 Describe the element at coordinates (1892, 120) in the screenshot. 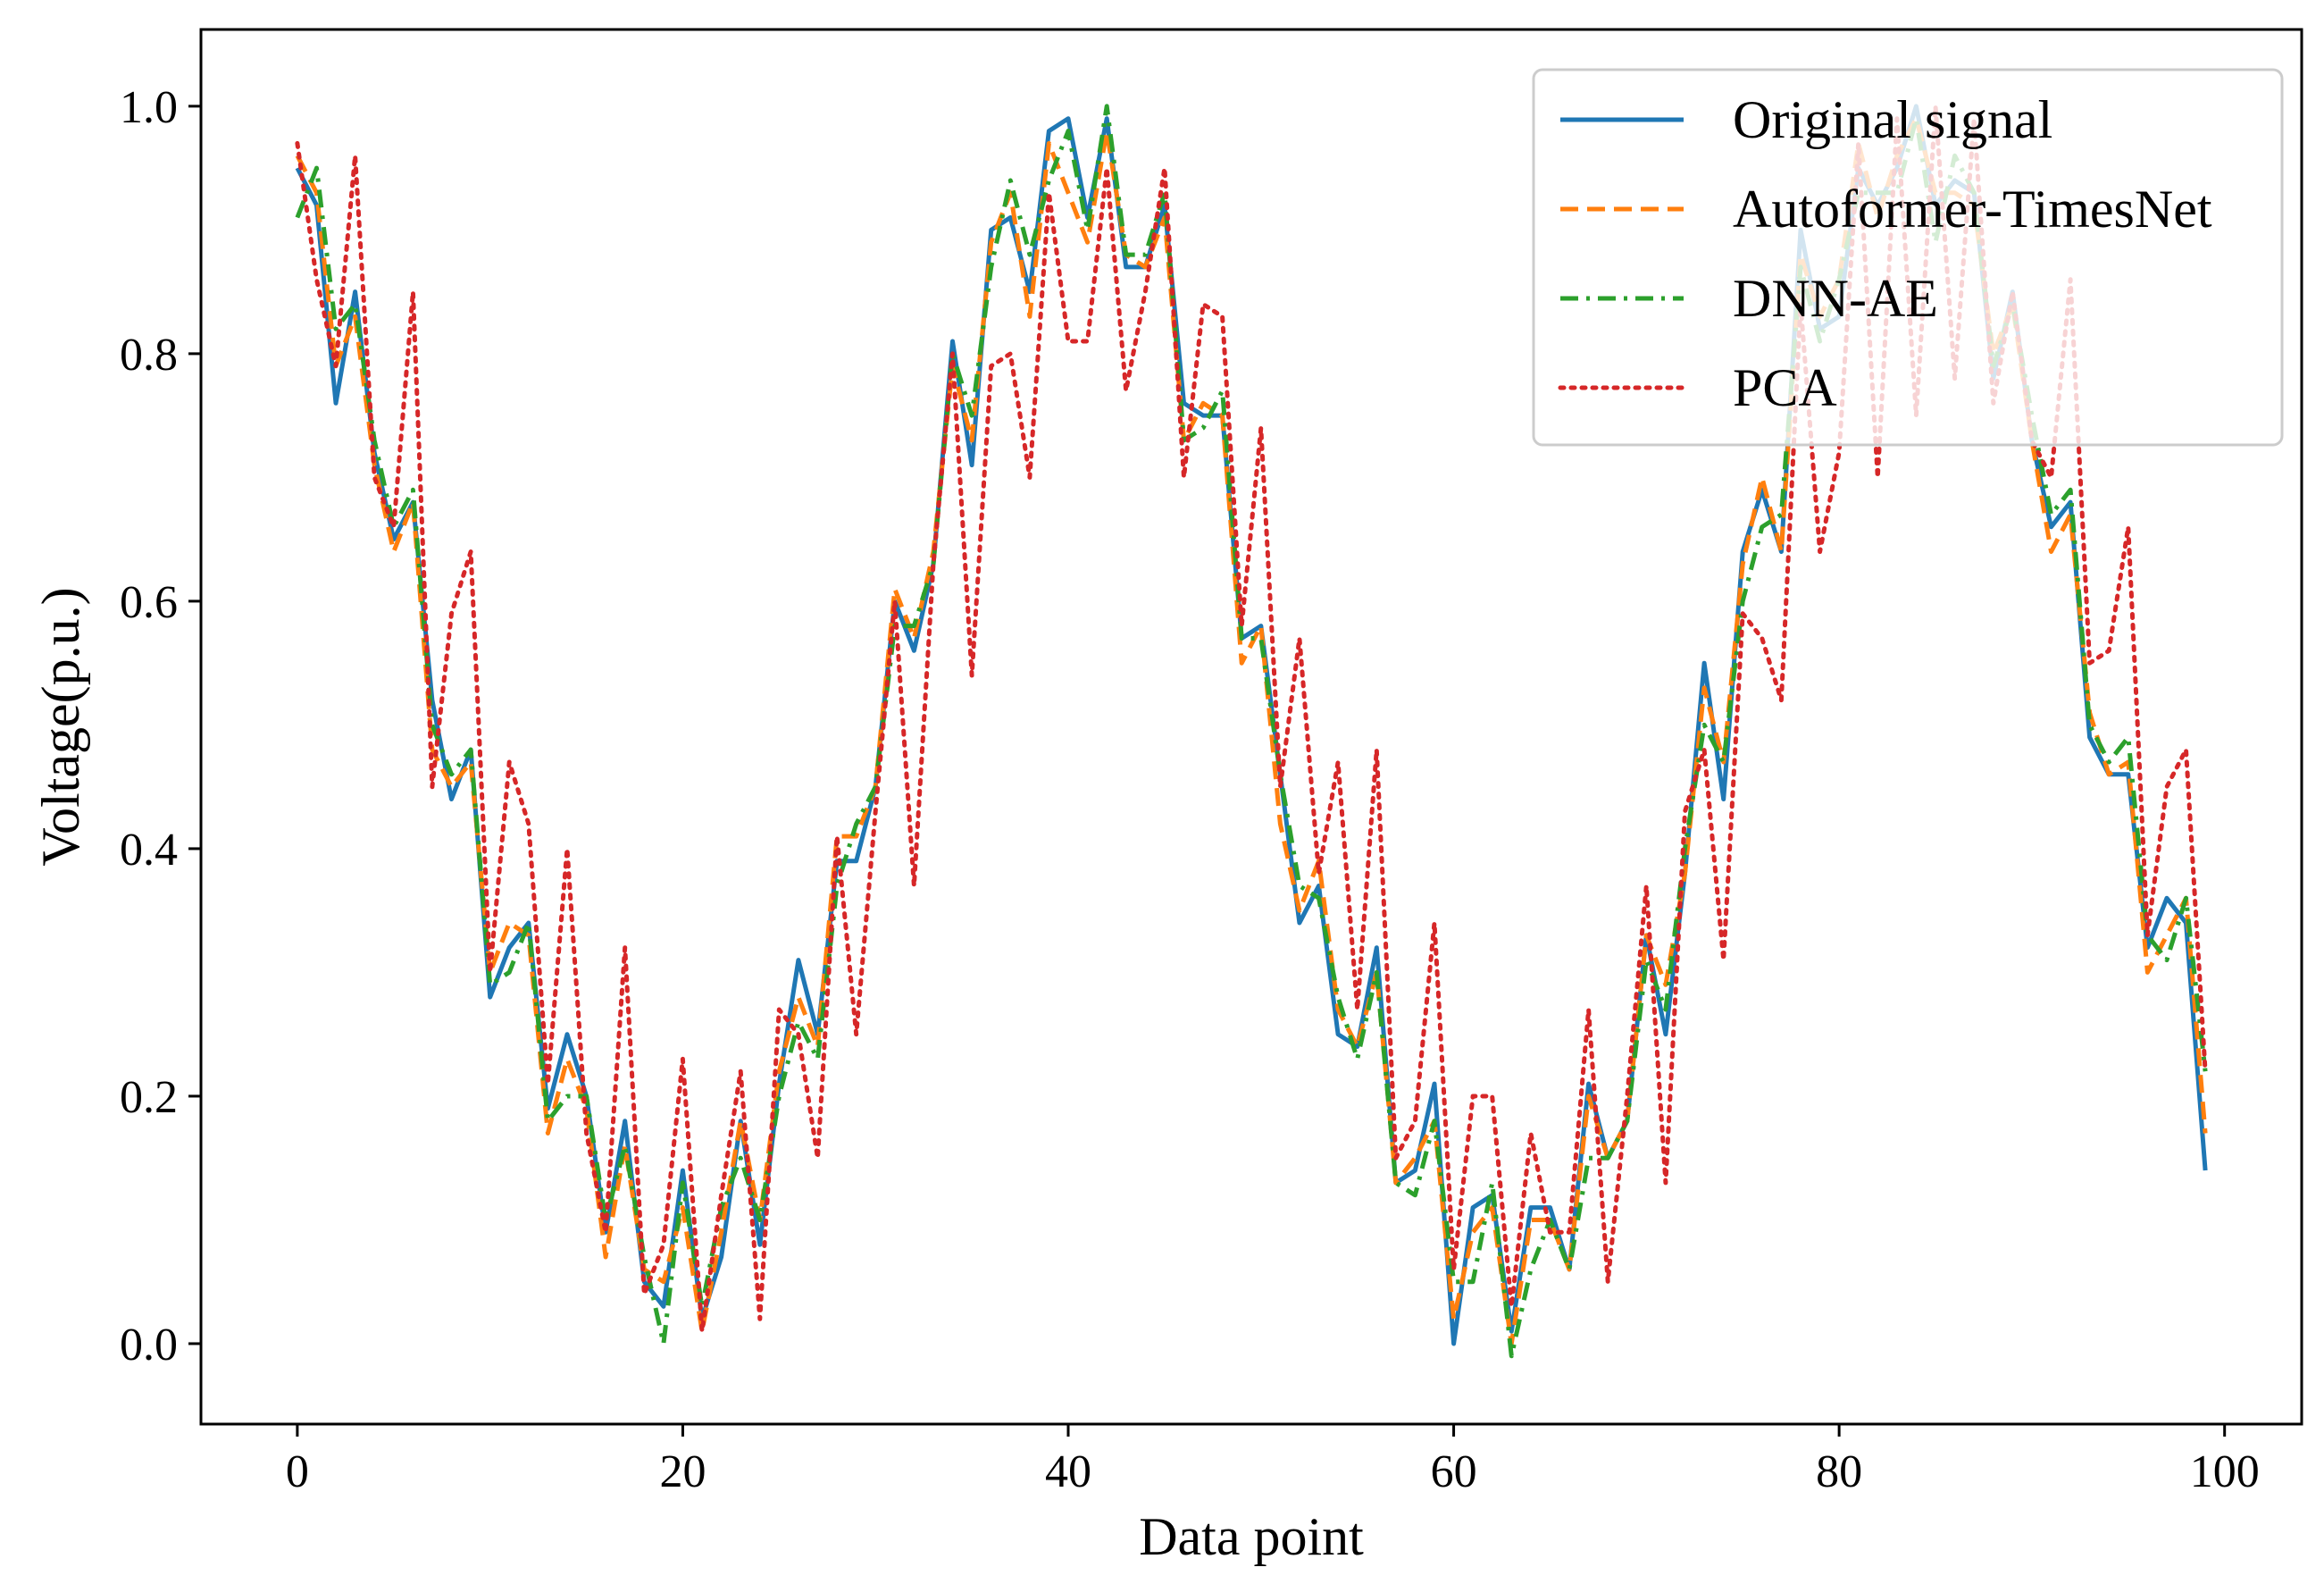

I see `legend-label: Original signal` at that location.